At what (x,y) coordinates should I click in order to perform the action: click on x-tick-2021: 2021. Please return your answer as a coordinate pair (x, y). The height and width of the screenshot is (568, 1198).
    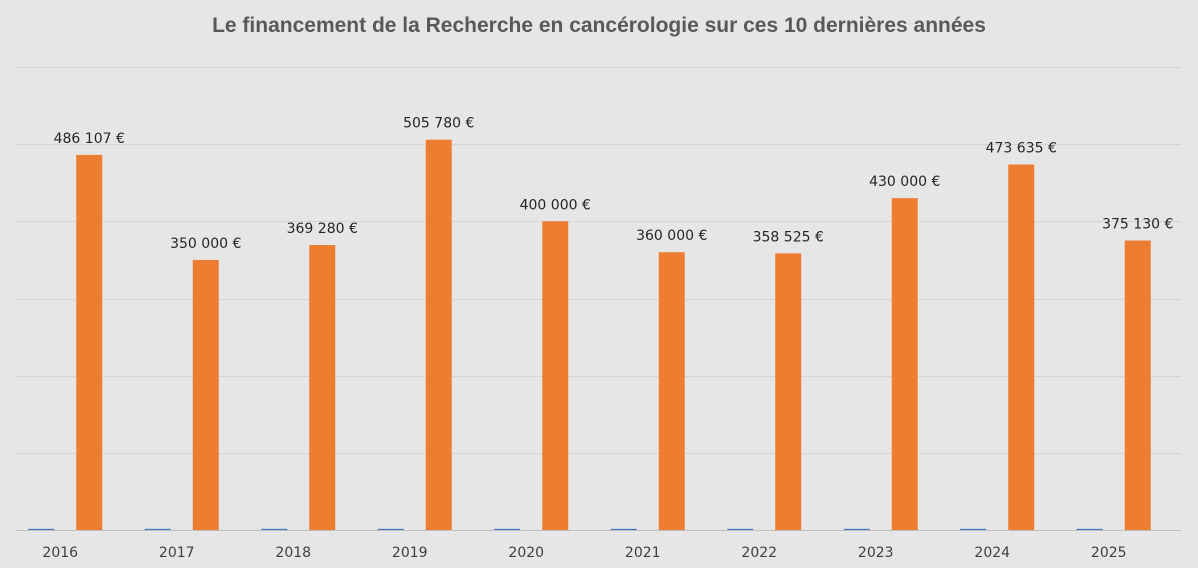
    Looking at the image, I should click on (643, 553).